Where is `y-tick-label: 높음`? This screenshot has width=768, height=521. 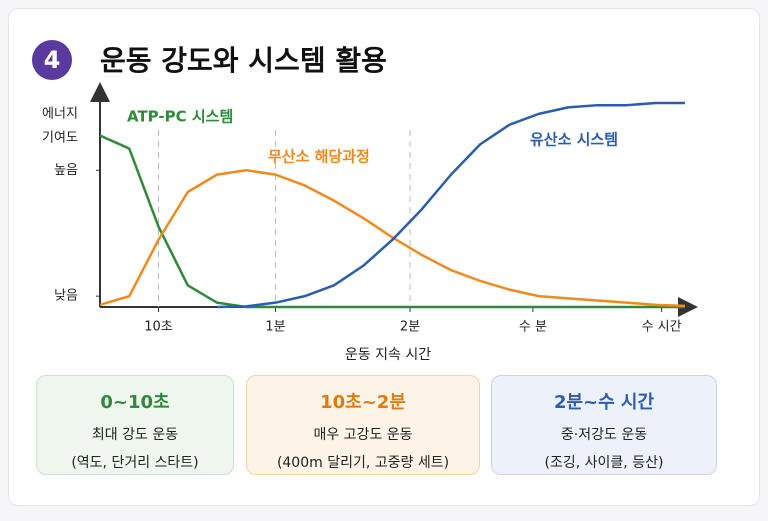
y-tick-label: 높음 is located at coordinates (66, 170).